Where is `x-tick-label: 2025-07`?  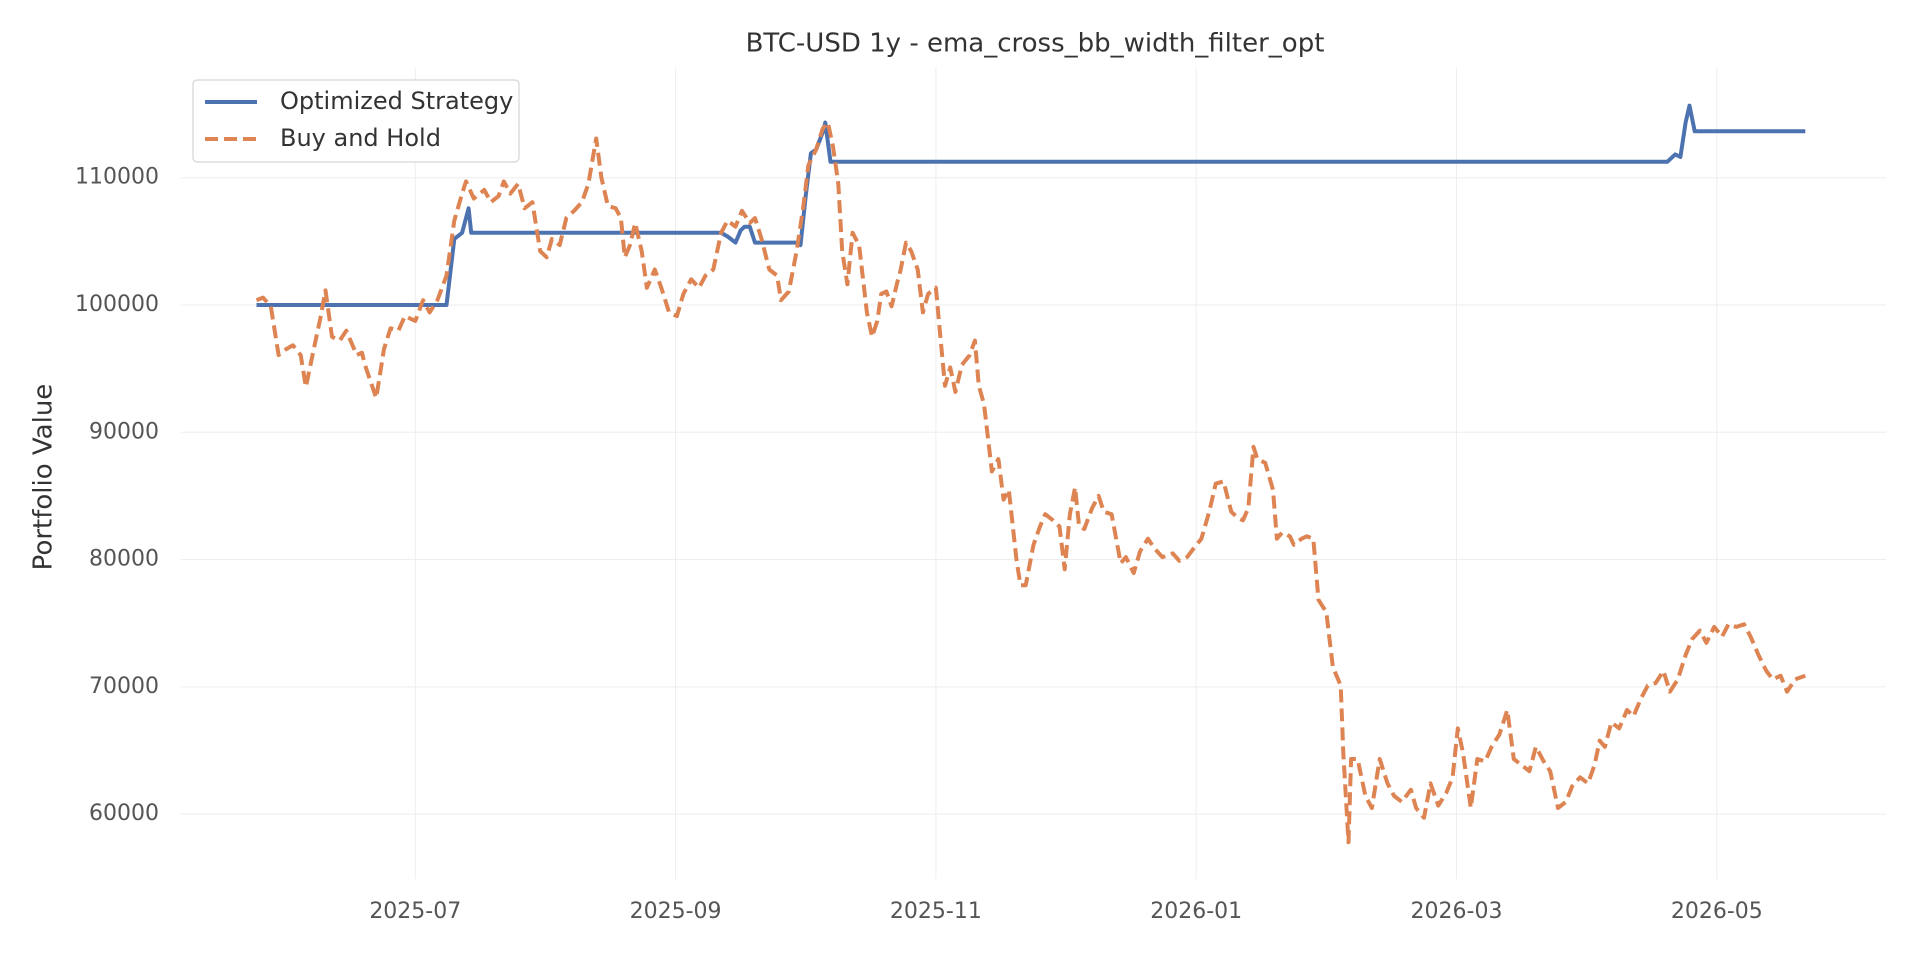 x-tick-label: 2025-07 is located at coordinates (415, 911).